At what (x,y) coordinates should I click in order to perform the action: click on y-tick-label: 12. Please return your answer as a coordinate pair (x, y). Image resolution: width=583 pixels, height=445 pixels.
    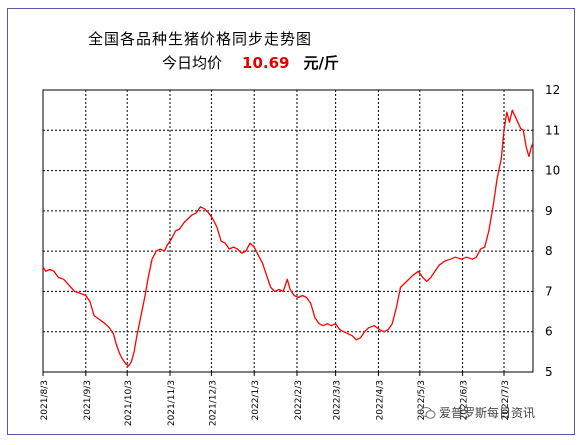
    Looking at the image, I should click on (552, 90).